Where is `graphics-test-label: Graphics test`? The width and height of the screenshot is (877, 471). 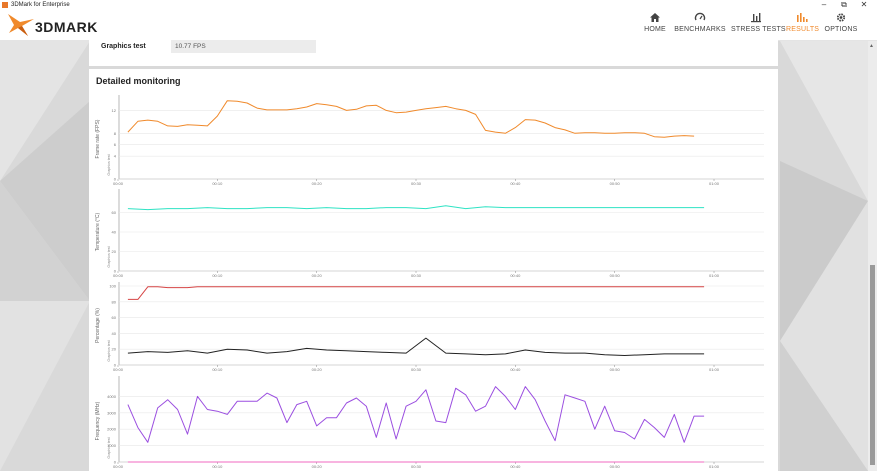
graphics-test-label: Graphics test is located at coordinates (123, 46).